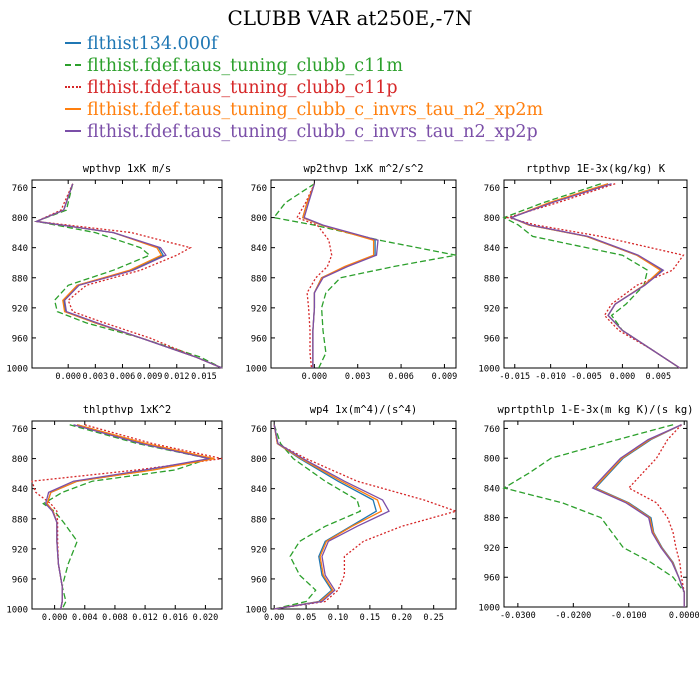  I want to click on panel-title: wp4 1x(m^4)/(s^4), so click(363, 410).